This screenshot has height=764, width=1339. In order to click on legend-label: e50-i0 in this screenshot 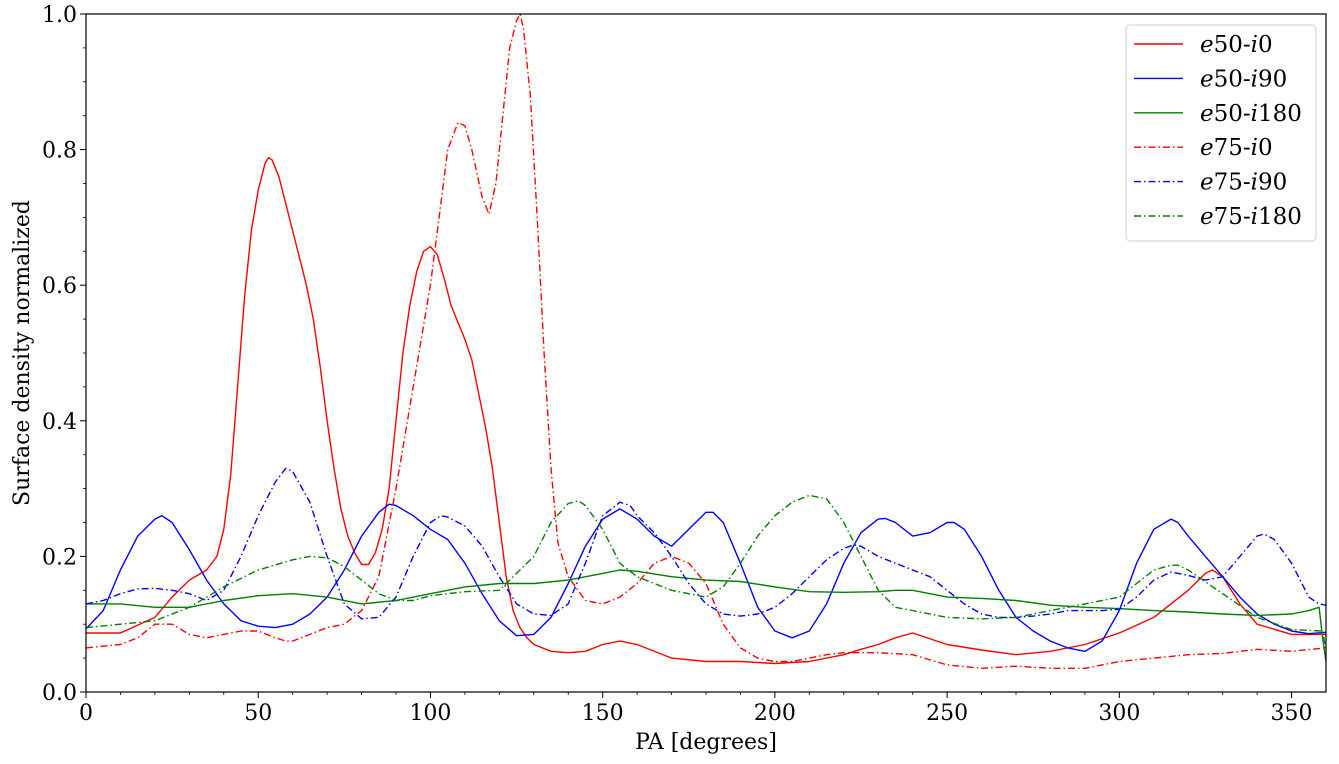, I will do `click(1236, 45)`.